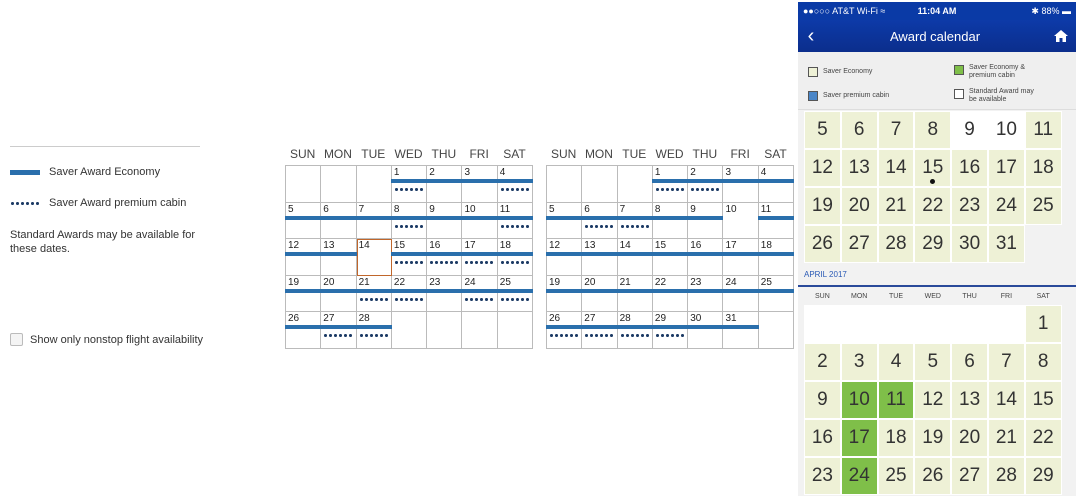  I want to click on day-cell: 23, so click(444, 293).